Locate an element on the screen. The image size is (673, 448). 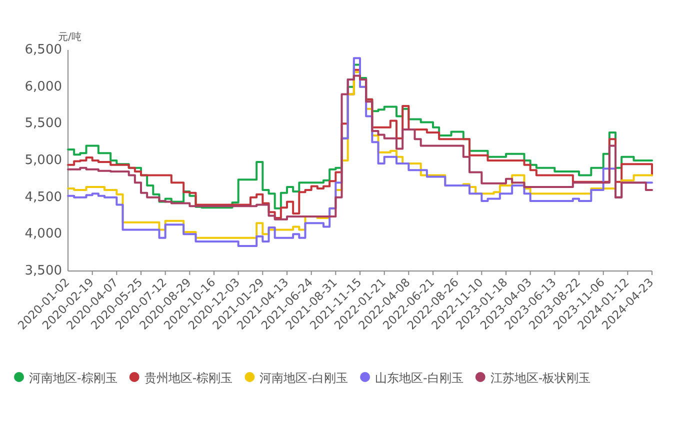
legend-label: 山东地区-白刚玉 is located at coordinates (419, 378).